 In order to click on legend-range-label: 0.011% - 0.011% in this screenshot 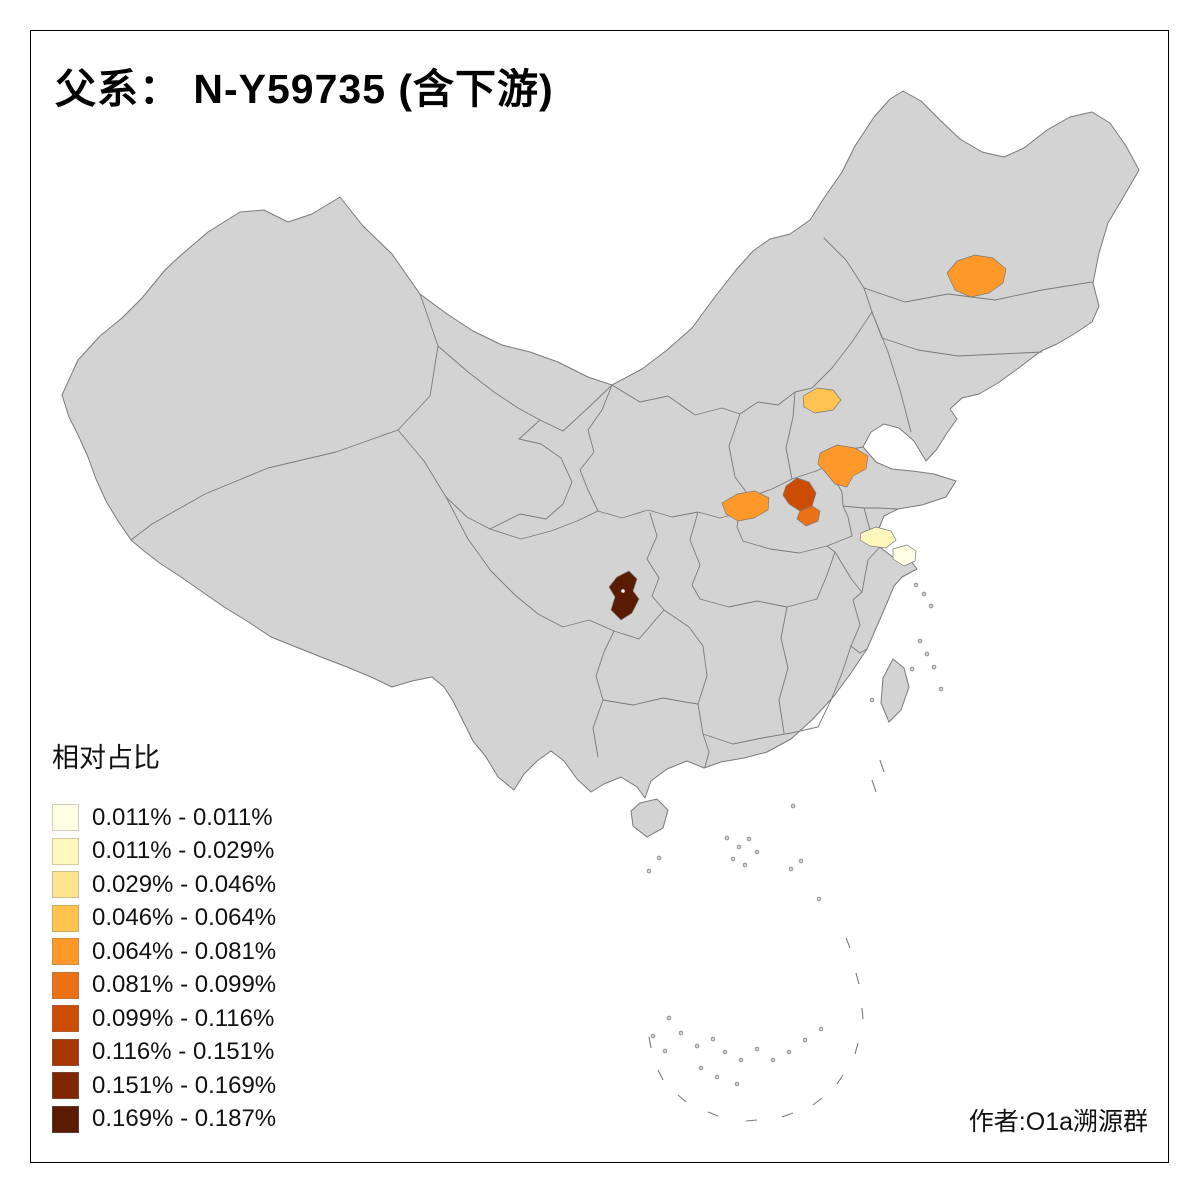, I will do `click(182, 817)`.